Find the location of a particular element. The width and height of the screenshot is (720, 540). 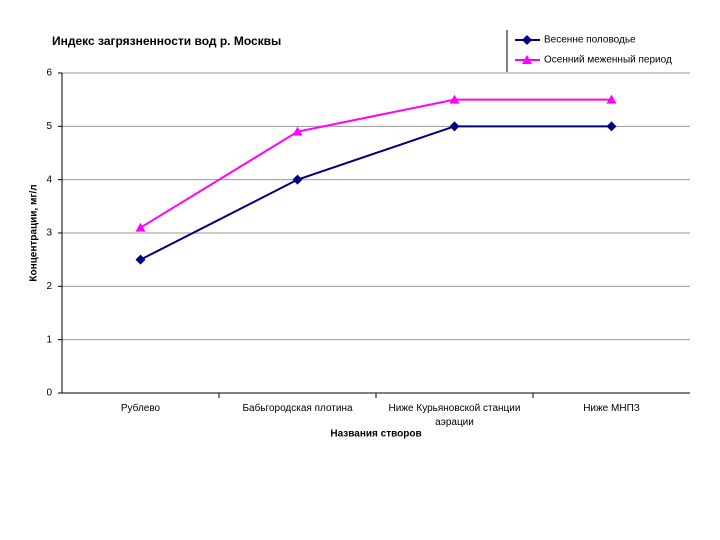

y-tick-label: 5 is located at coordinates (49, 126).